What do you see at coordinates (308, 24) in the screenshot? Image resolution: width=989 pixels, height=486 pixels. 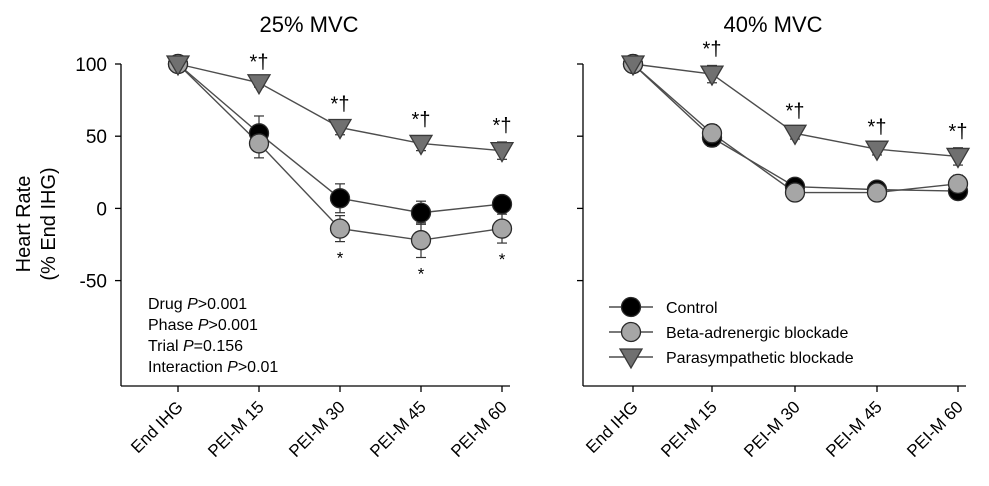 I see `chart-title: 25% MVC` at bounding box center [308, 24].